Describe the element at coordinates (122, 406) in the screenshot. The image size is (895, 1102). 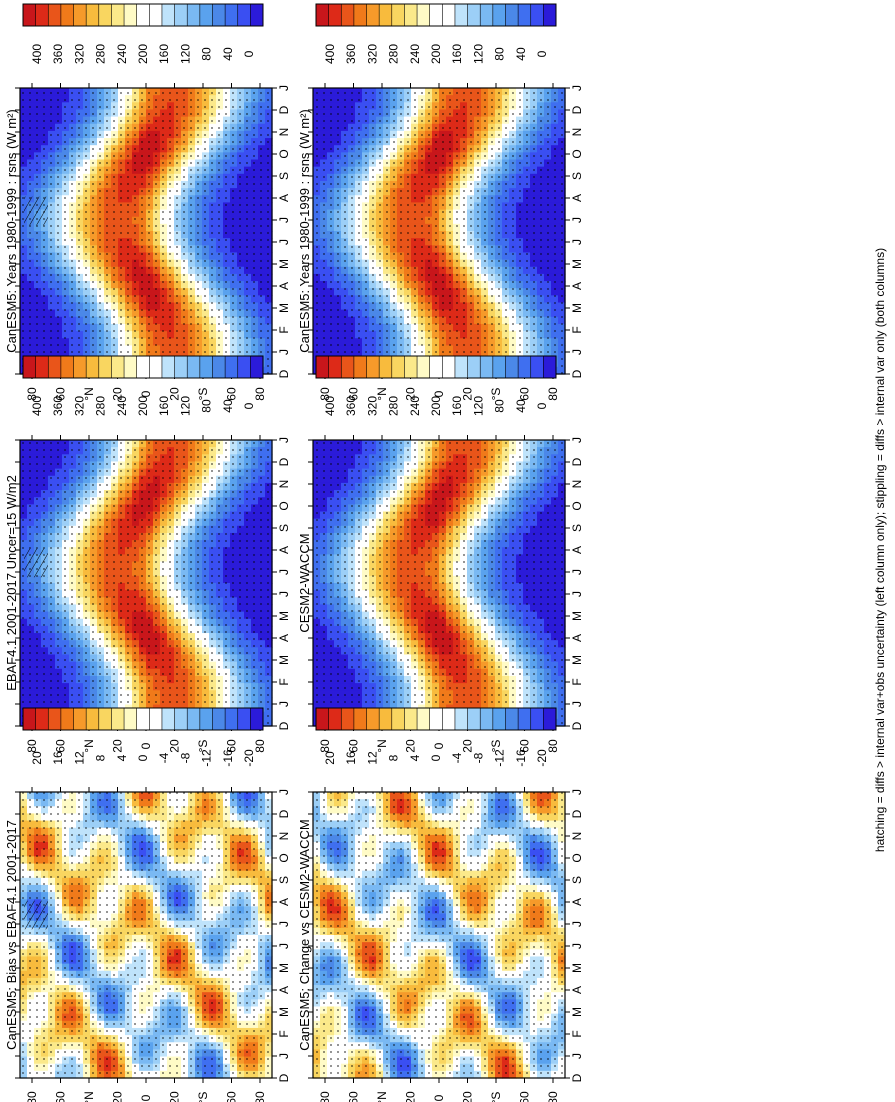
I see `colorbar-tick-label: 240` at that location.